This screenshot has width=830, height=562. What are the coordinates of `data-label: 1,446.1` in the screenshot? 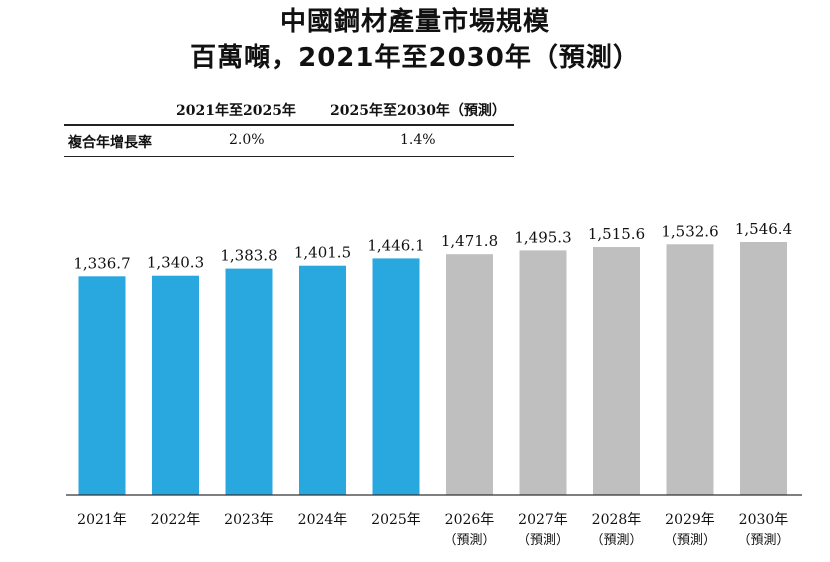 It's located at (395, 245).